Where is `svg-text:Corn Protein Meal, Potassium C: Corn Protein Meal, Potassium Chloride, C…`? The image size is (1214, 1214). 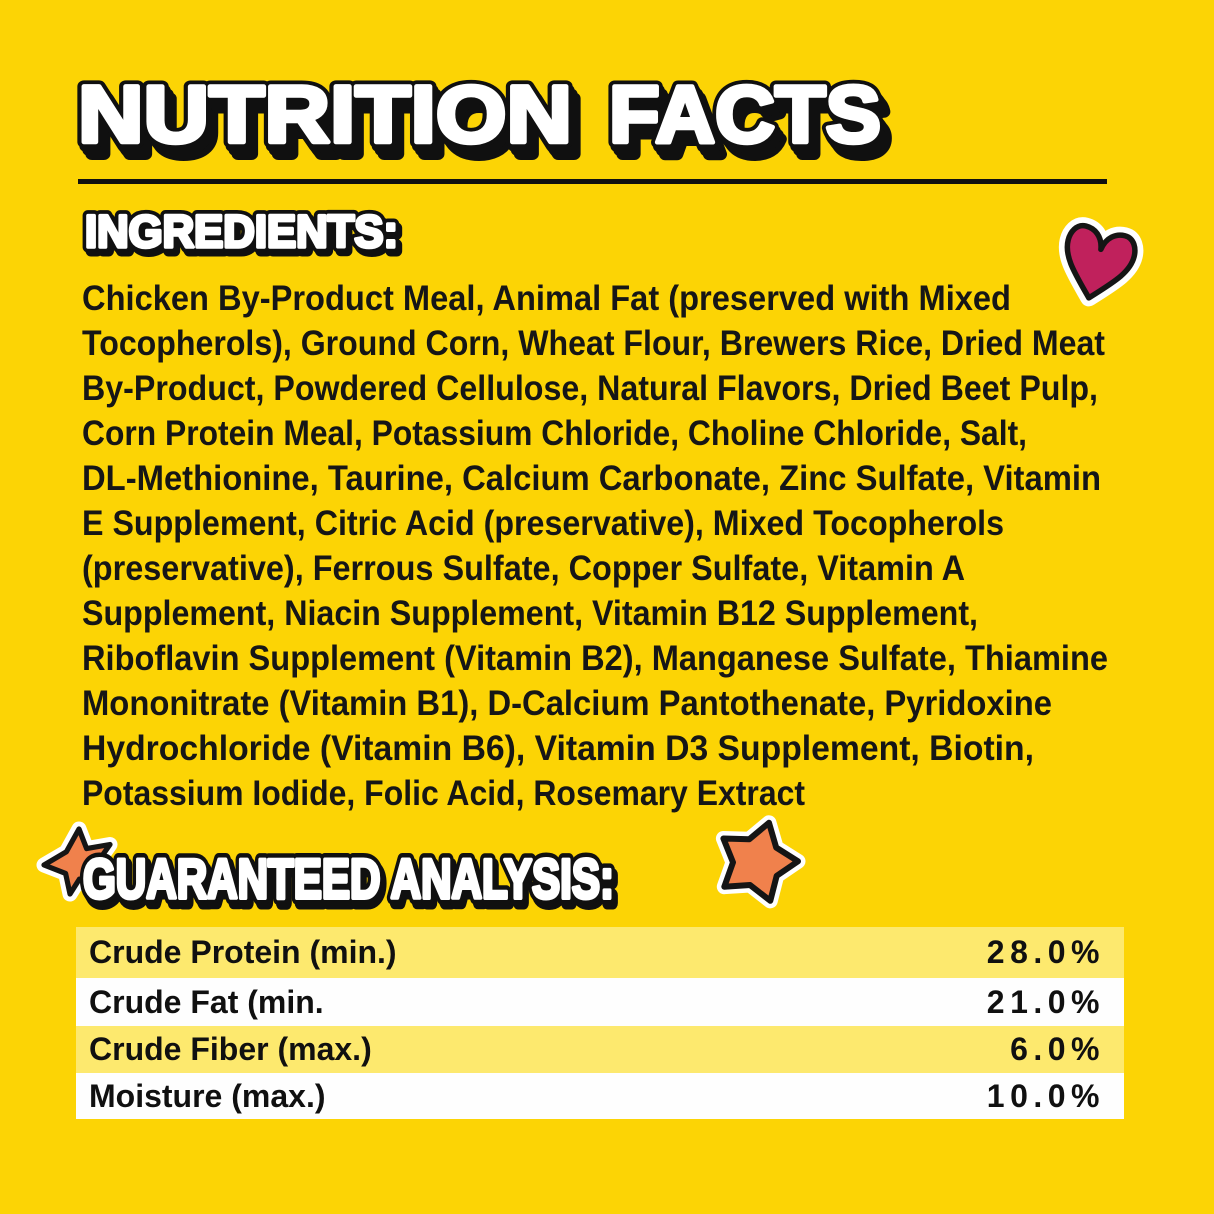
svg-text:Corn Protein Meal, Potassium C: Corn Protein Meal, Potassium Chloride, C… is located at coordinates (554, 433).